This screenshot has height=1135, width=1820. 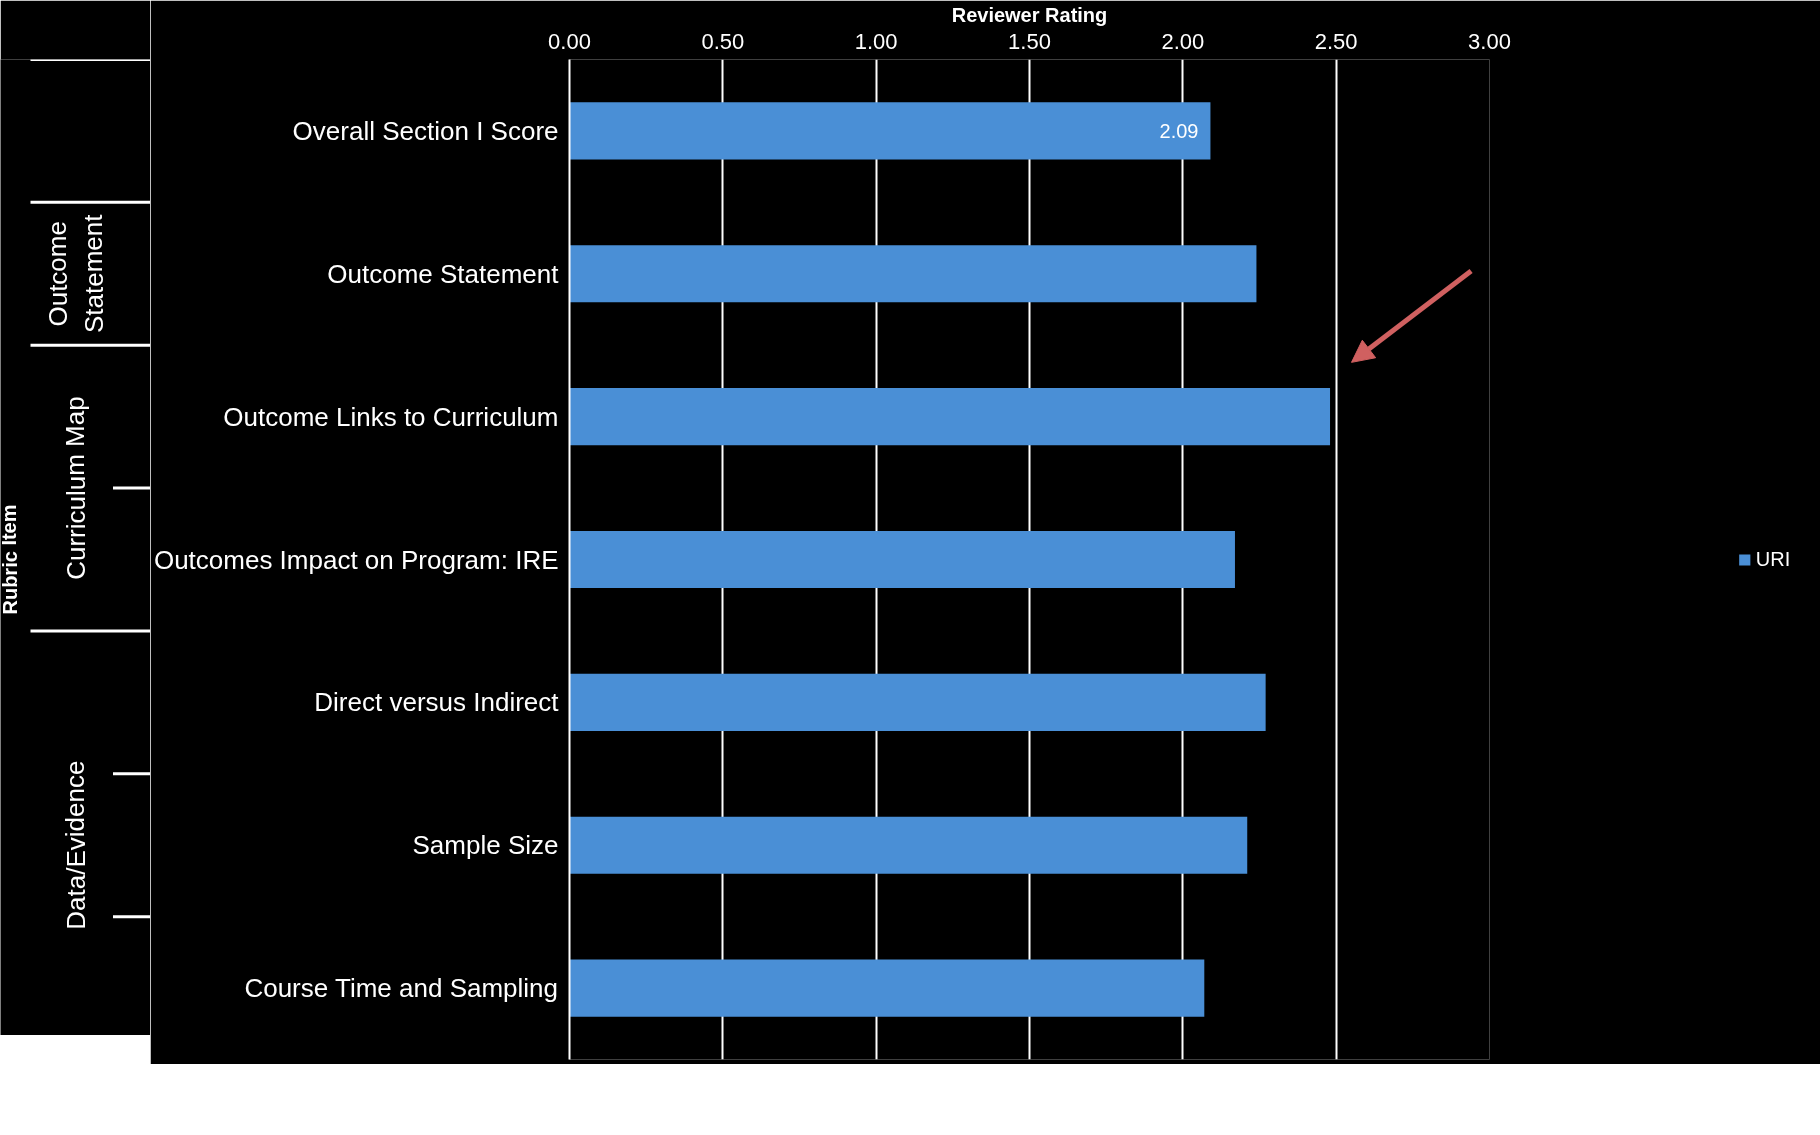 What do you see at coordinates (75, 273) in the screenshot?
I see `text: Outcome Statement` at bounding box center [75, 273].